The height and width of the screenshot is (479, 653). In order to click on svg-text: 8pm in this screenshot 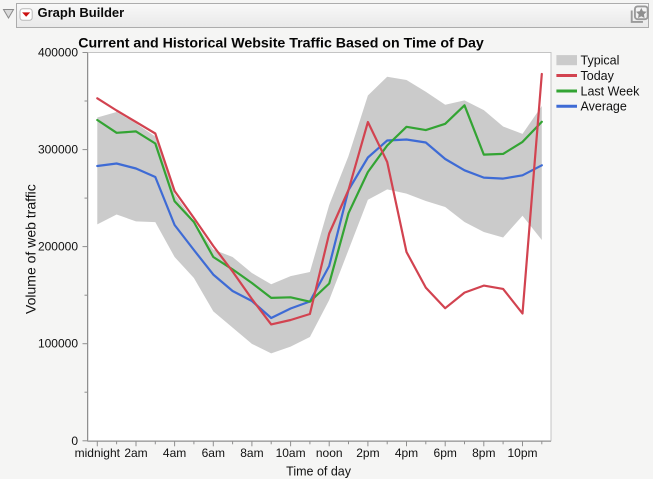, I will do `click(483, 453)`.